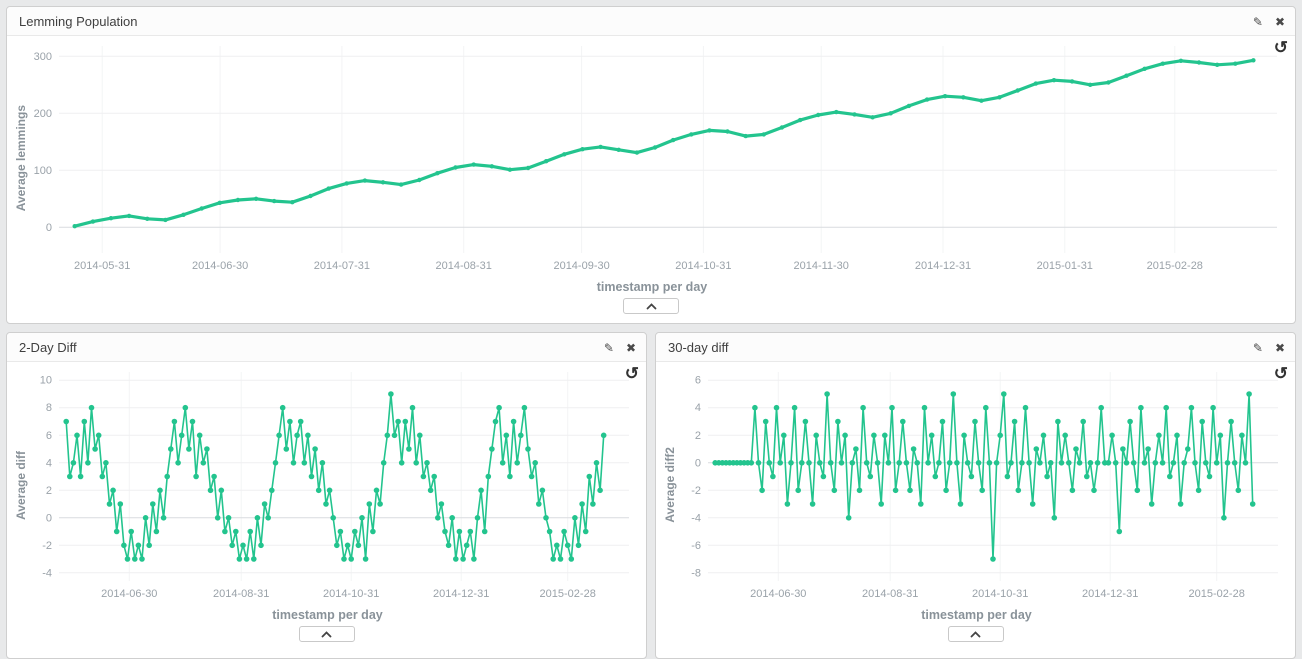 This screenshot has height=659, width=1302. Describe the element at coordinates (48, 347) in the screenshot. I see `panel-title: 2-Day Diff` at that location.